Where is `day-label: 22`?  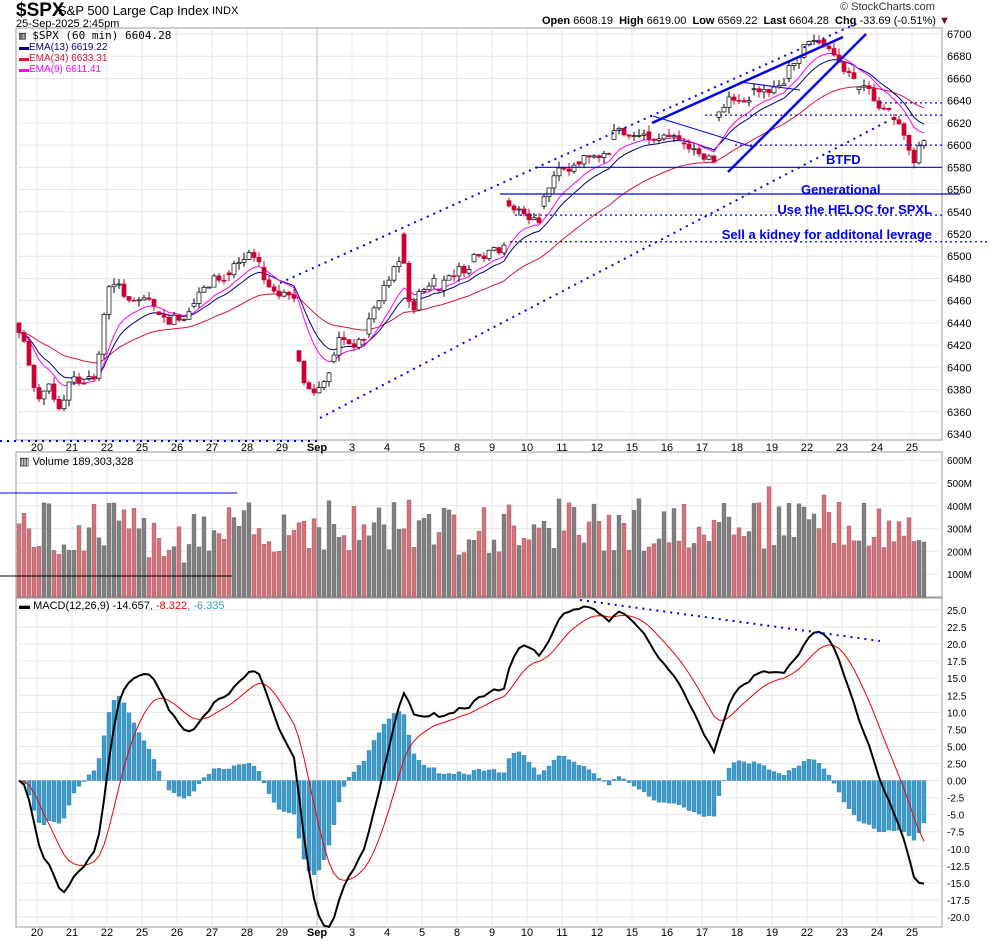 day-label: 22 is located at coordinates (807, 448).